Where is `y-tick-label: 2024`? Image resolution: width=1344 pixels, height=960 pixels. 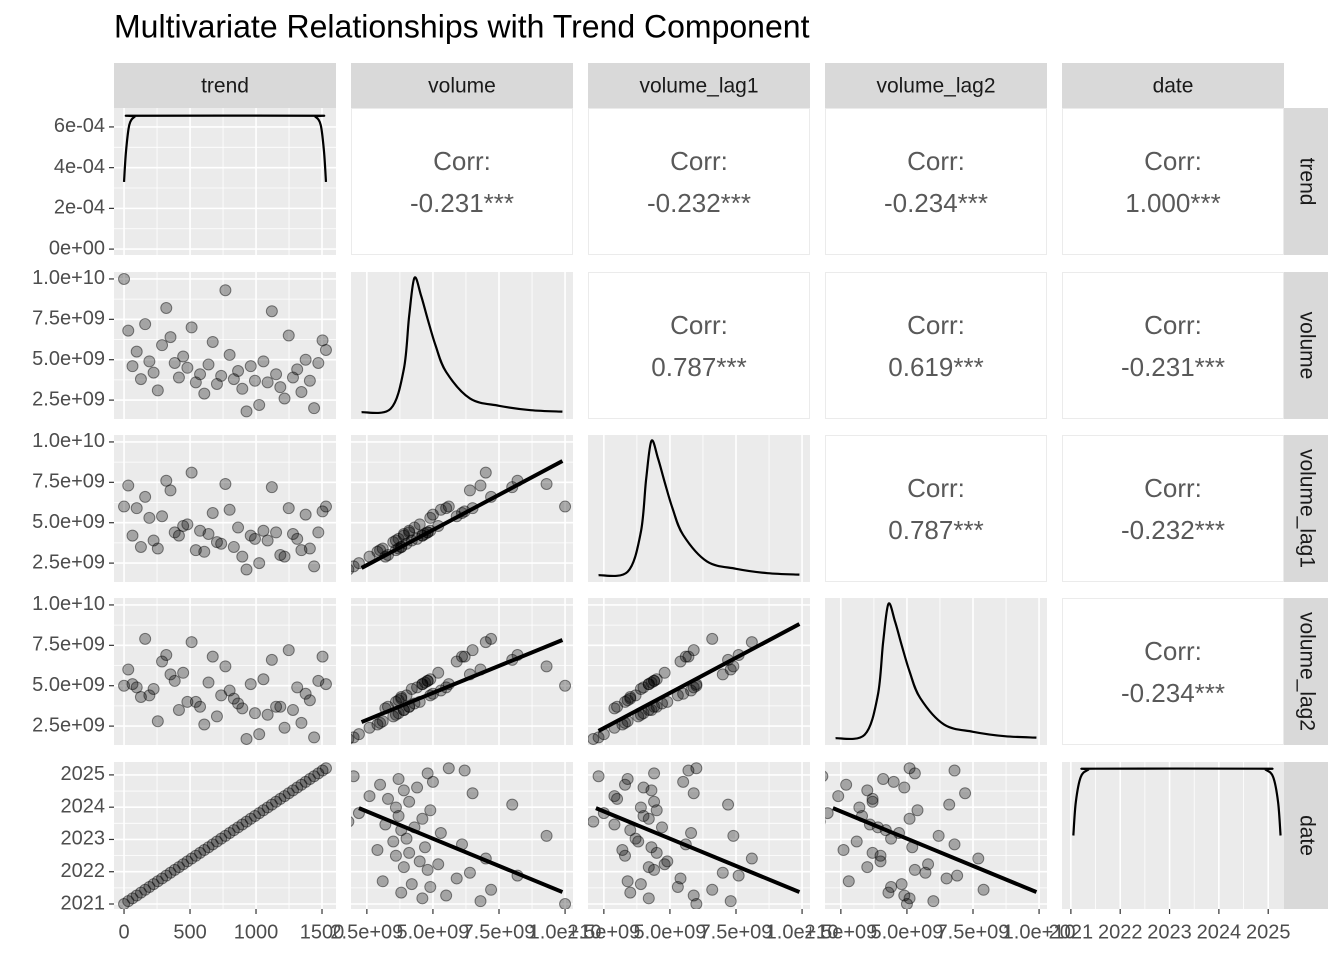
y-tick-label: 2024 is located at coordinates (83, 806).